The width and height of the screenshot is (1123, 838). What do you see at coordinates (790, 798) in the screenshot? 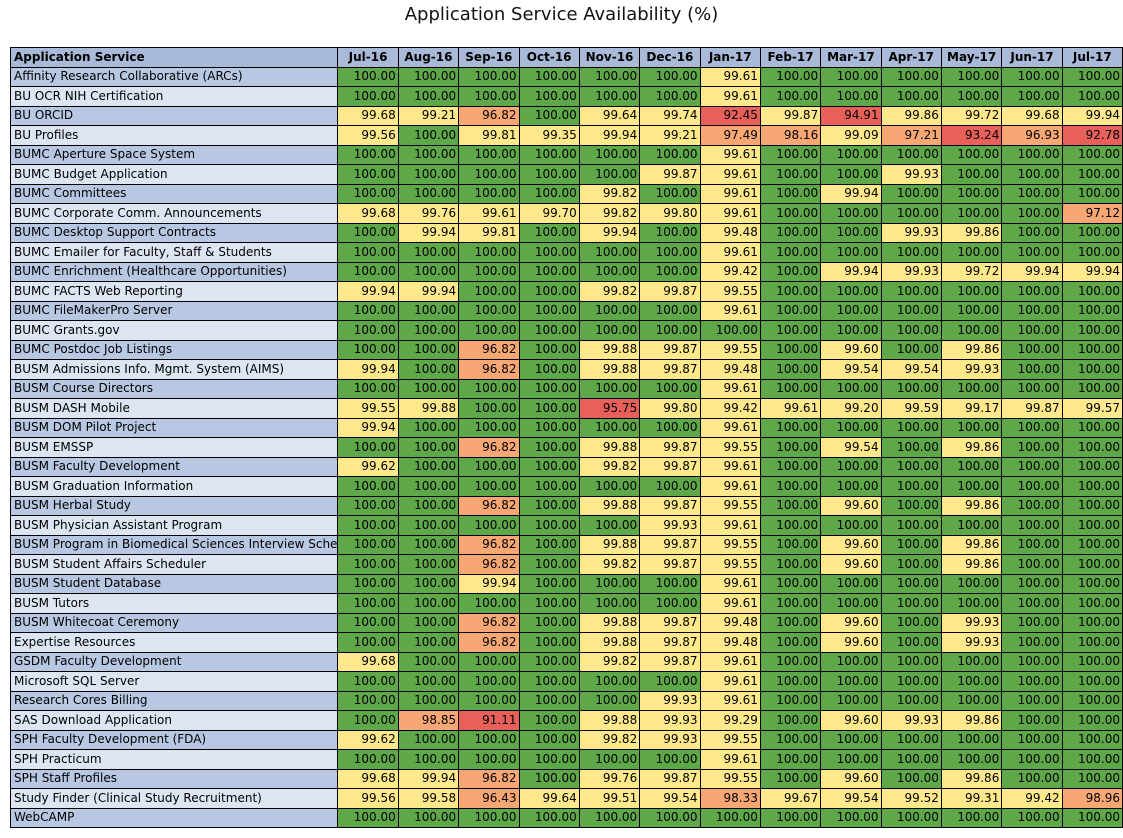
I see `availability-cell: 99.67` at bounding box center [790, 798].